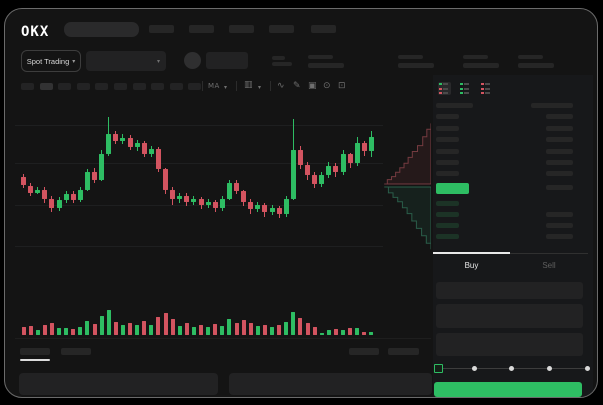 The width and height of the screenshot is (603, 405). What do you see at coordinates (223, 338) in the screenshot?
I see `divider` at bounding box center [223, 338].